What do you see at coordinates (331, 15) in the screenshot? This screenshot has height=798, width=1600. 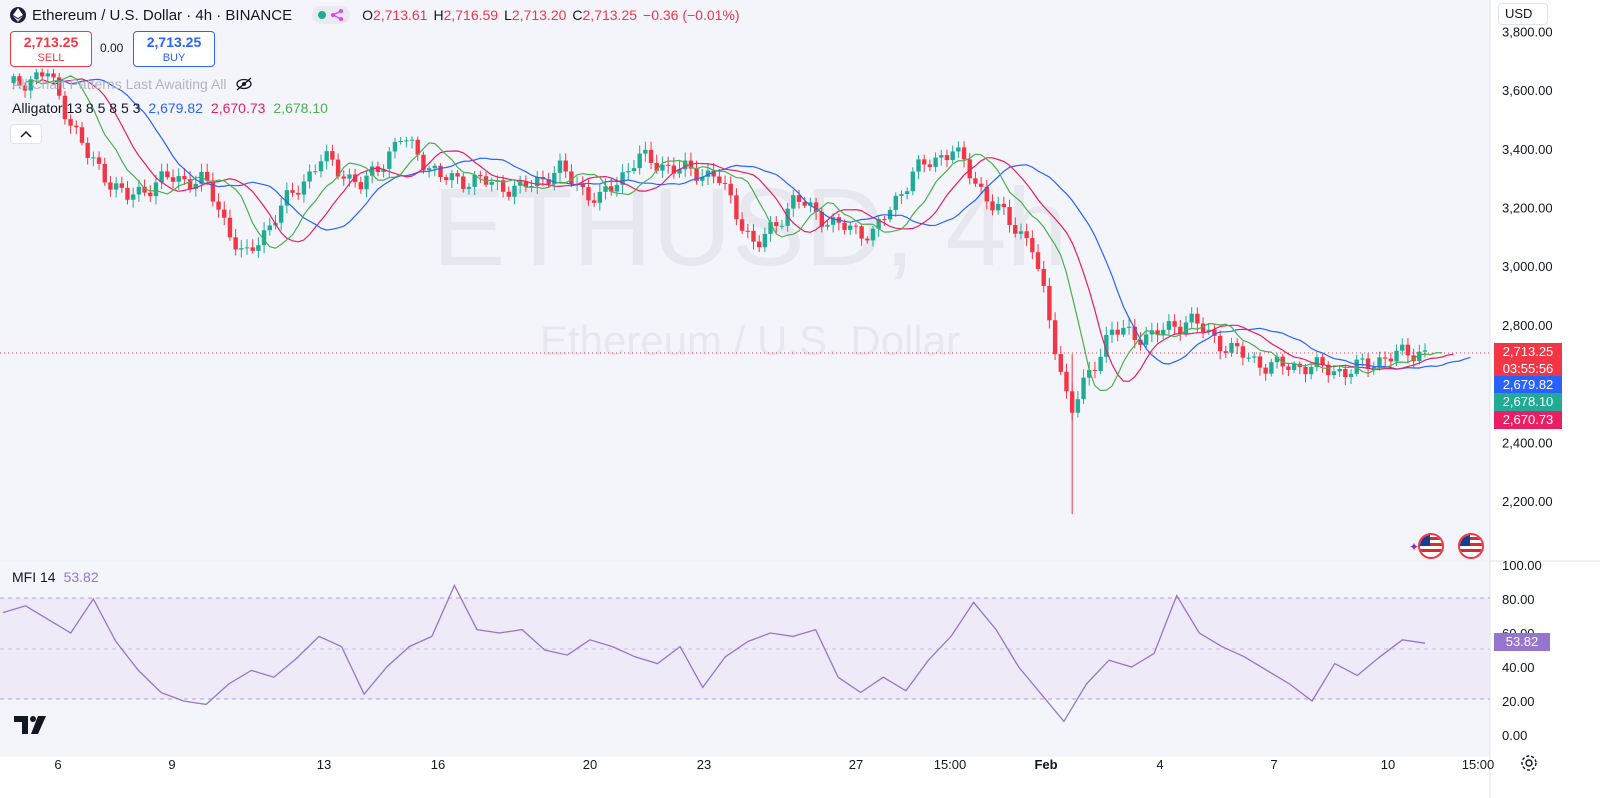 I see `status-pill` at bounding box center [331, 15].